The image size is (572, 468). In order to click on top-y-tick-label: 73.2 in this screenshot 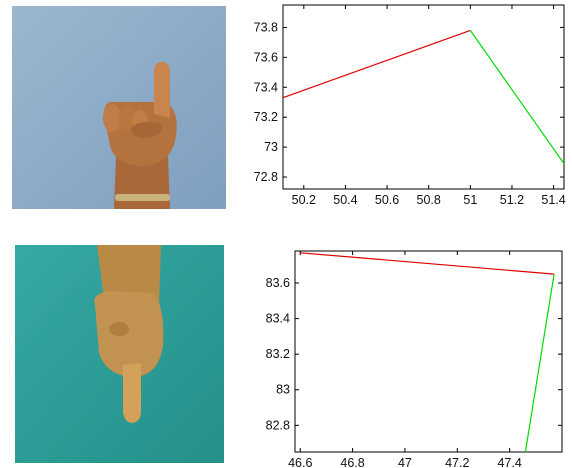, I will do `click(266, 117)`.